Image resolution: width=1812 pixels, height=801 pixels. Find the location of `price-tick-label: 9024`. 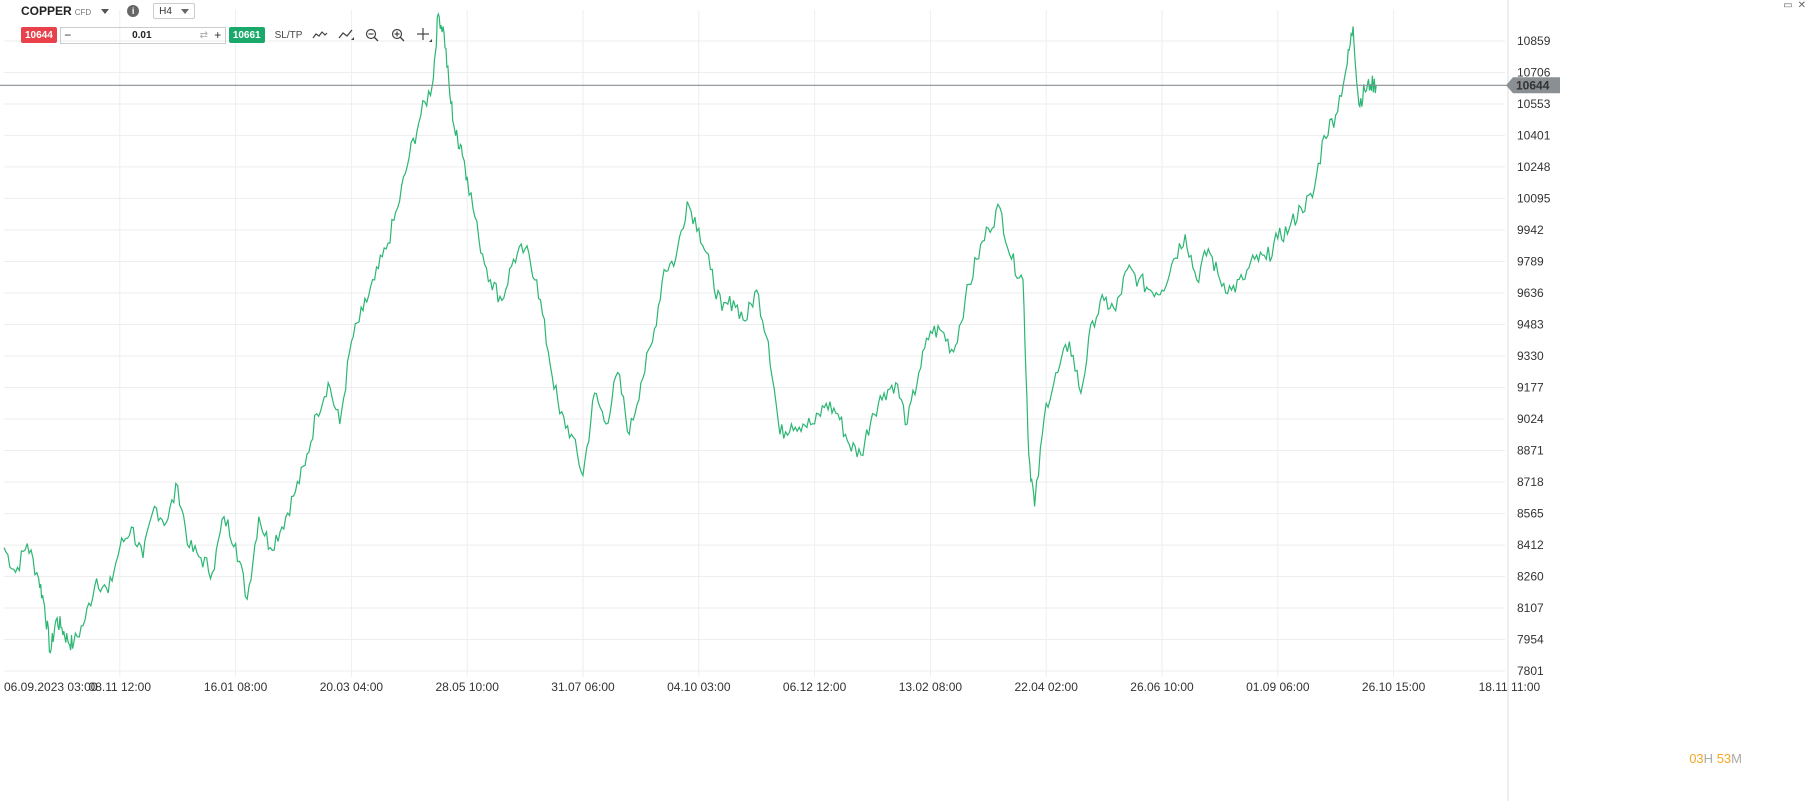

price-tick-label: 9024 is located at coordinates (1530, 419).